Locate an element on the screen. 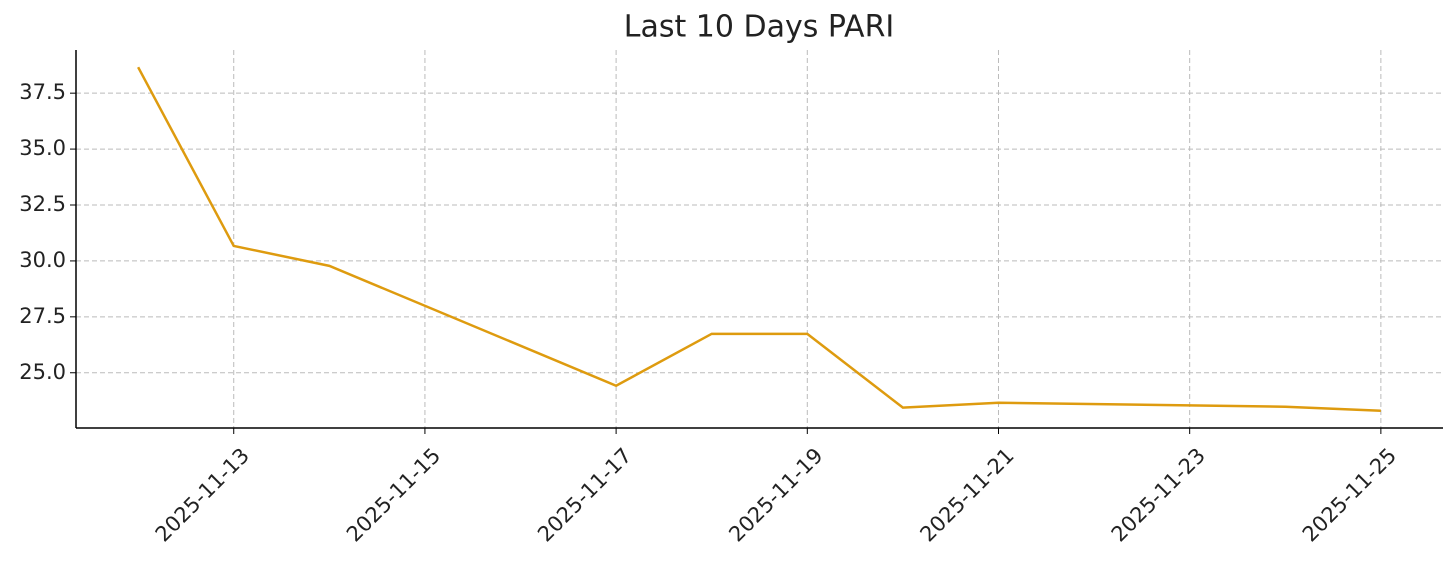 Image resolution: width=1456 pixels, height=567 pixels. x-tick-label: 2025-11-19 is located at coordinates (775, 494).